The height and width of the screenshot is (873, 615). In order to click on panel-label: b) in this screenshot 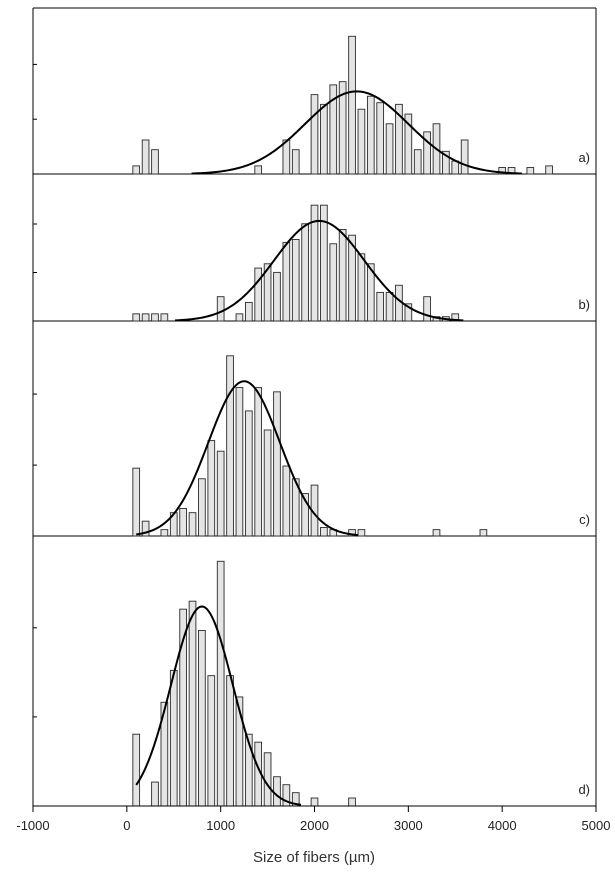, I will do `click(584, 304)`.